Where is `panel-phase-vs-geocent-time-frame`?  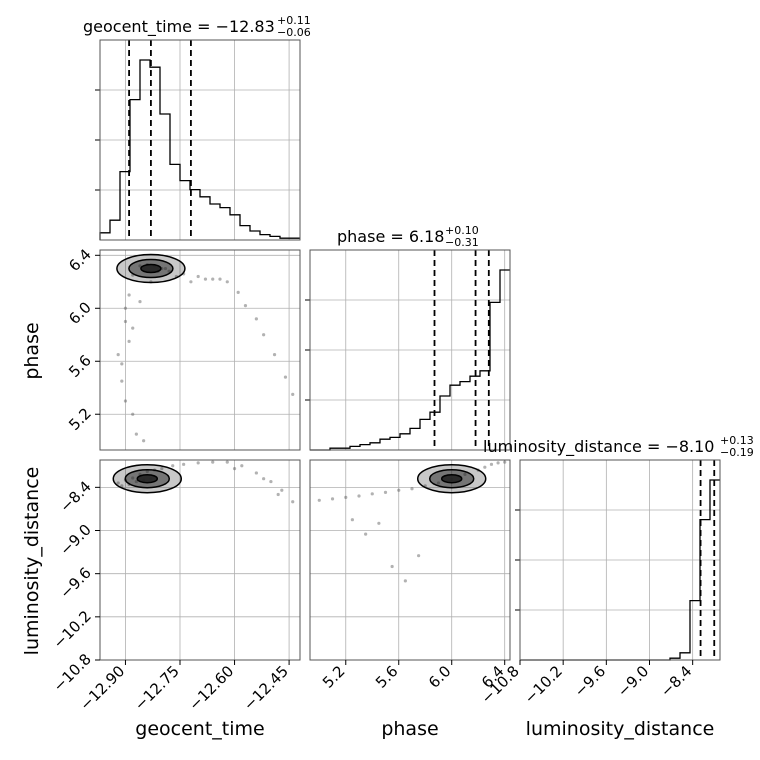
panel-phase-vs-geocent-time-frame is located at coordinates (200, 350).